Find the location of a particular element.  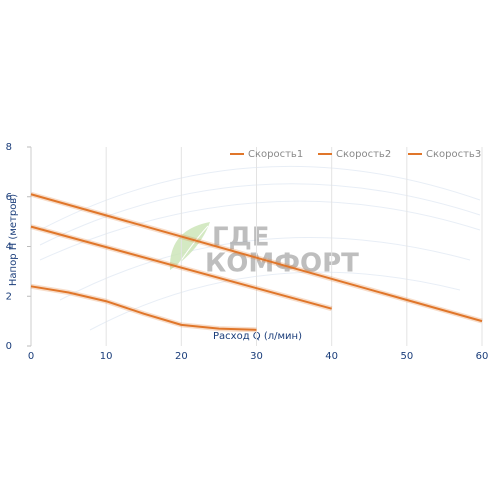

y-tick-label: 4 is located at coordinates (9, 247).